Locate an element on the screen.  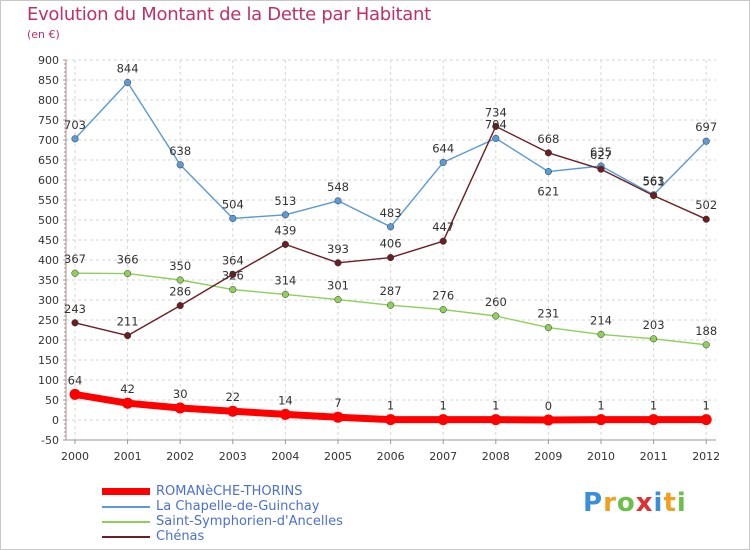
data-label: 301 is located at coordinates (338, 286).